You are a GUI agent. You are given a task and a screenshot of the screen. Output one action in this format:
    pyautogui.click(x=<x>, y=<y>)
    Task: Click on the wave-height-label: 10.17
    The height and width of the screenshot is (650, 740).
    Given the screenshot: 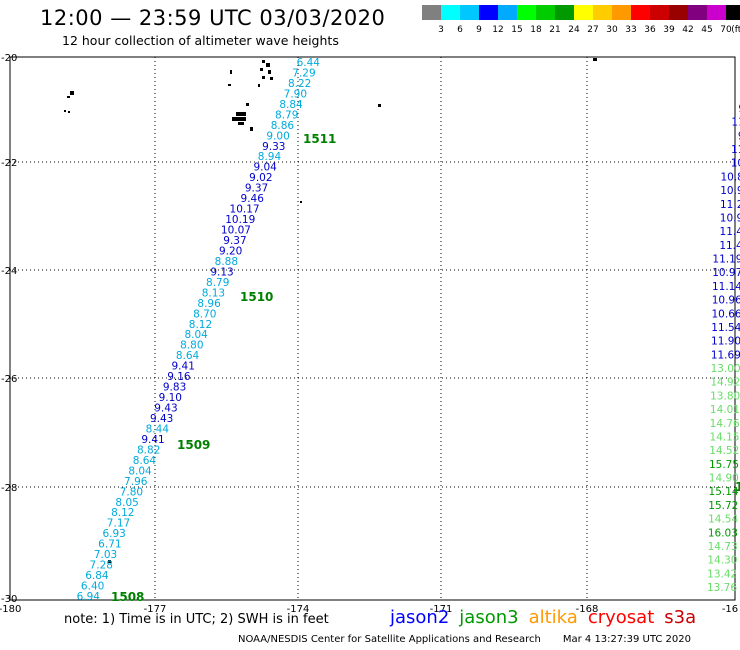 What is the action you would take?
    pyautogui.click(x=245, y=210)
    